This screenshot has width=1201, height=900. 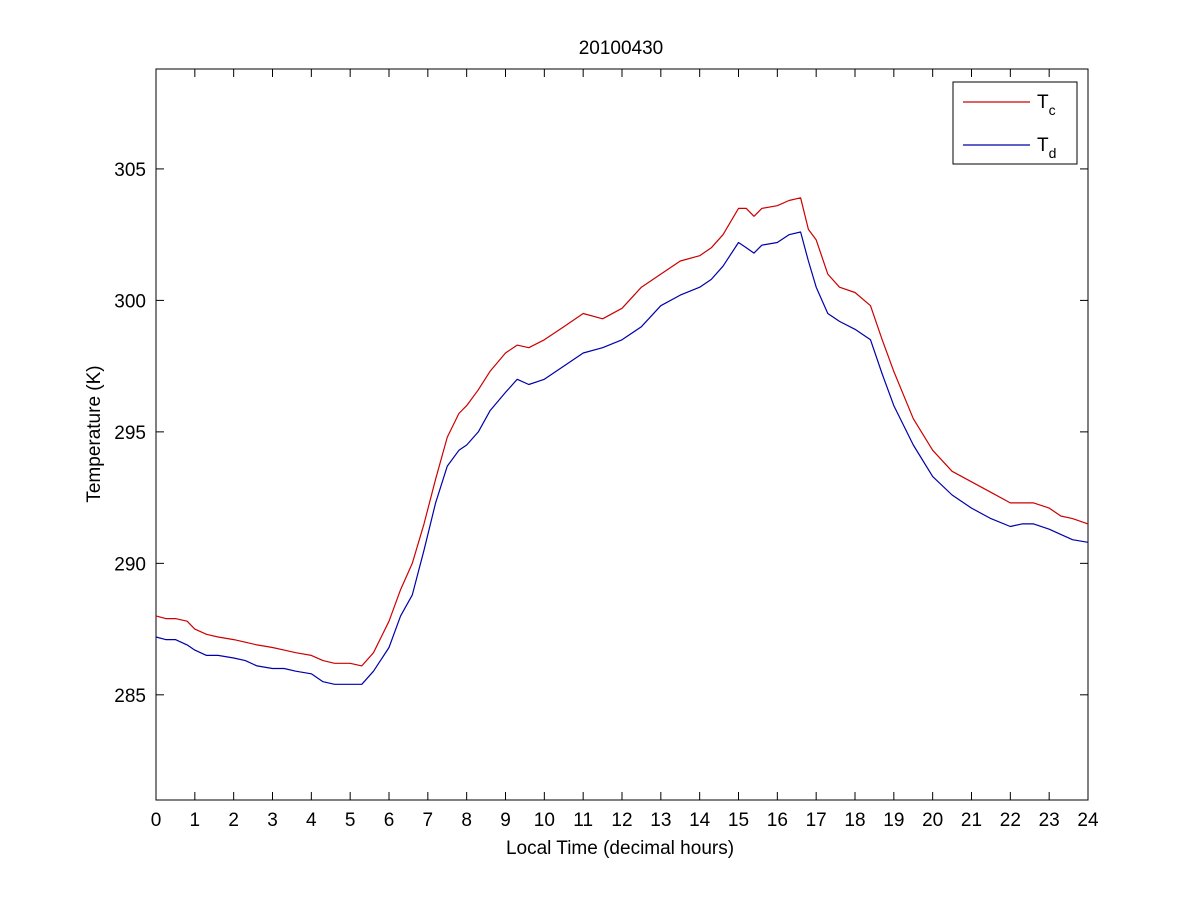 I want to click on x-tick-label: 23, so click(x=1049, y=820).